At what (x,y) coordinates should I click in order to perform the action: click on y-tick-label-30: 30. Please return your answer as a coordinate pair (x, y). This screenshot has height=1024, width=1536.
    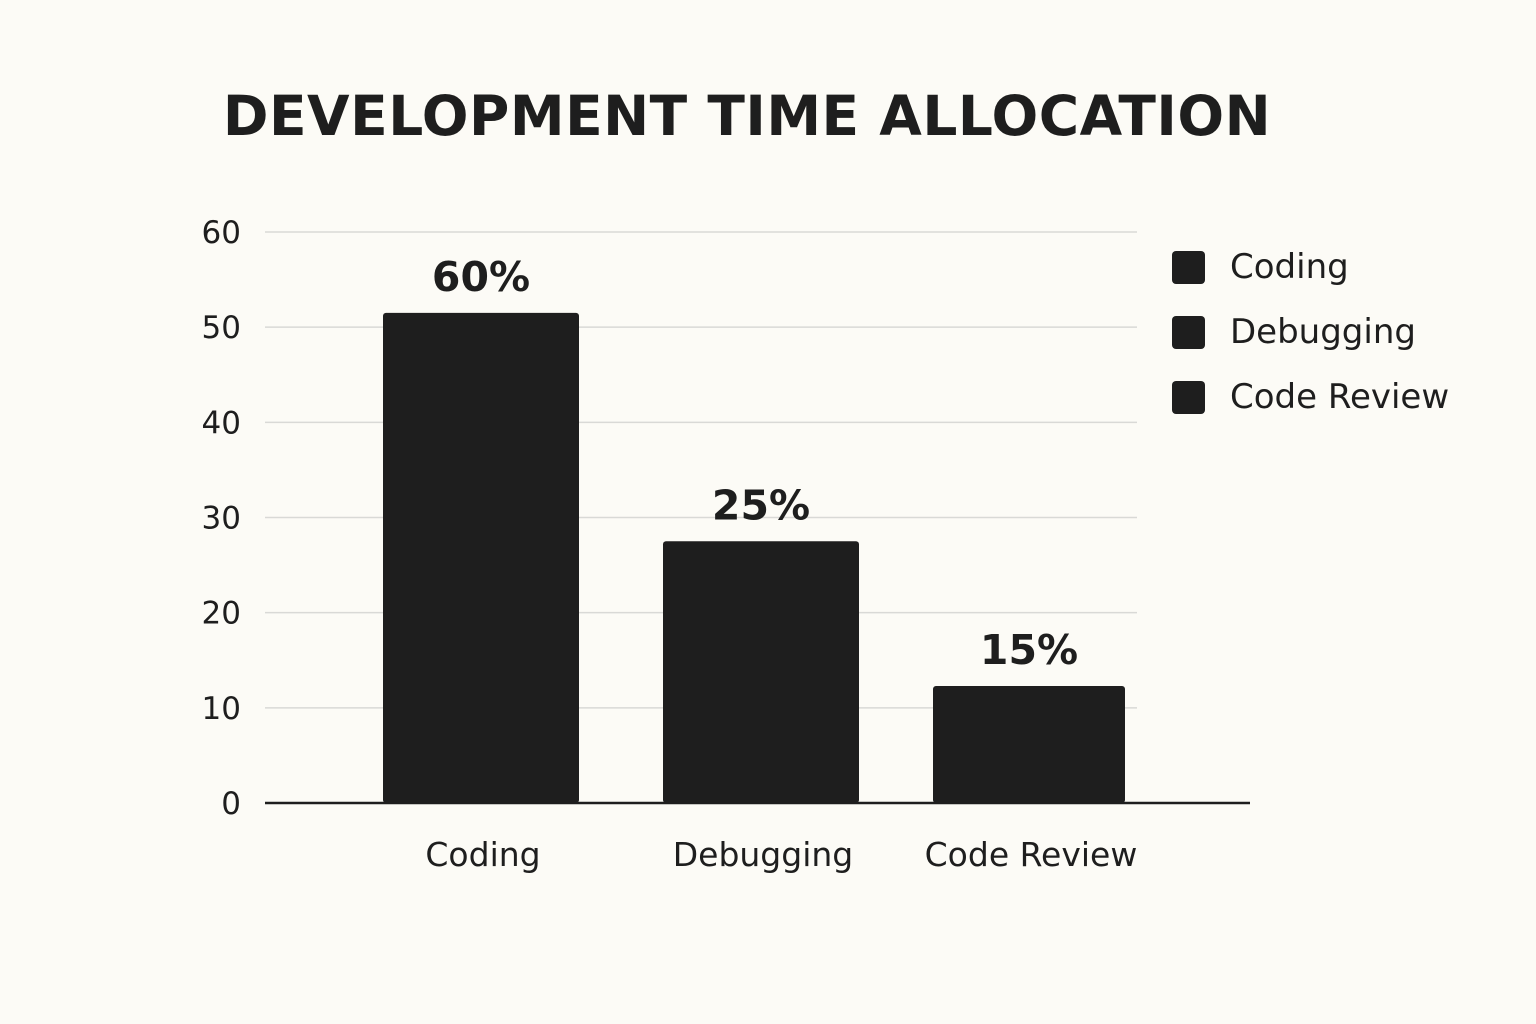
    Looking at the image, I should click on (221, 519).